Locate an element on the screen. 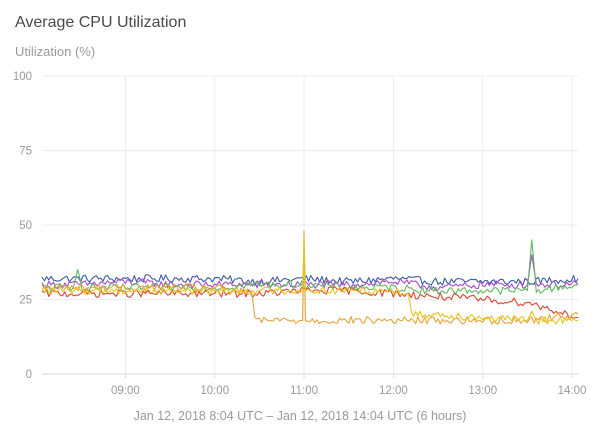 The image size is (600, 430). y-tick-label: 25 is located at coordinates (25, 301).